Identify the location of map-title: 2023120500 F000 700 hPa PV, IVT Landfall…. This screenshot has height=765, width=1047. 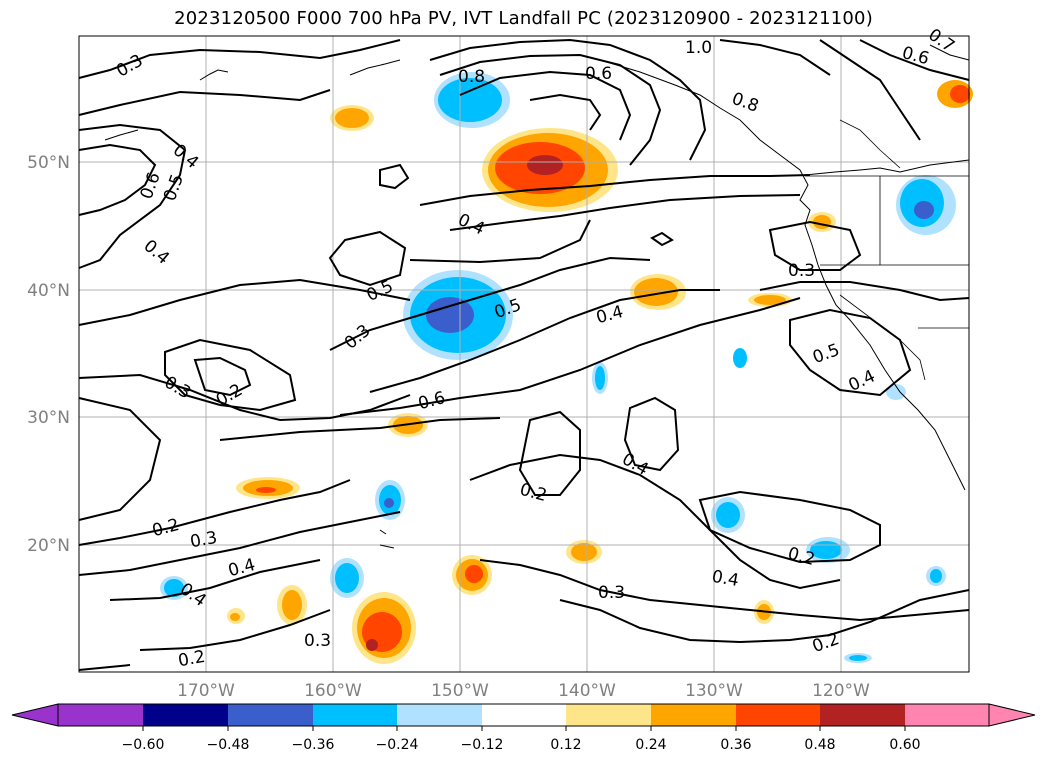
(523, 18).